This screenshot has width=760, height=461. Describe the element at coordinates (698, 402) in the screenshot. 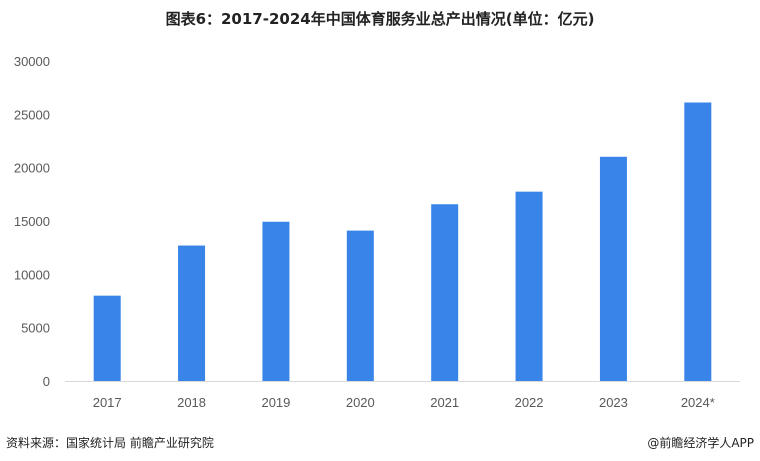

I see `x-tick-label: 2024*` at that location.